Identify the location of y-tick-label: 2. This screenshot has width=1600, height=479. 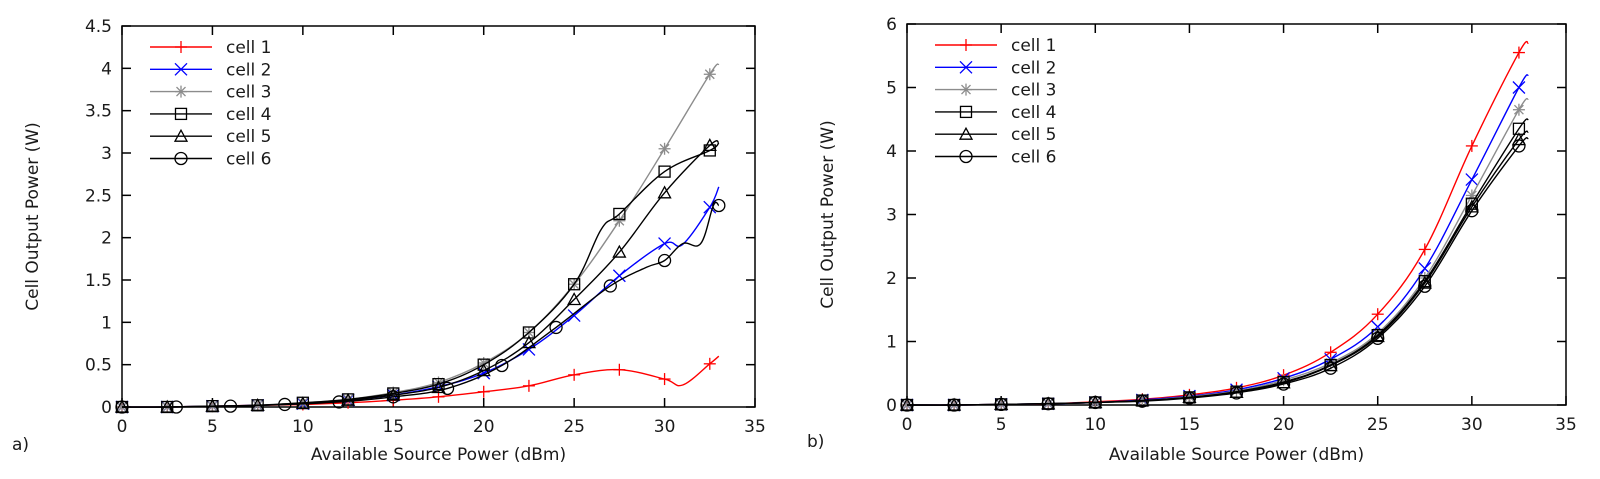
(106, 239).